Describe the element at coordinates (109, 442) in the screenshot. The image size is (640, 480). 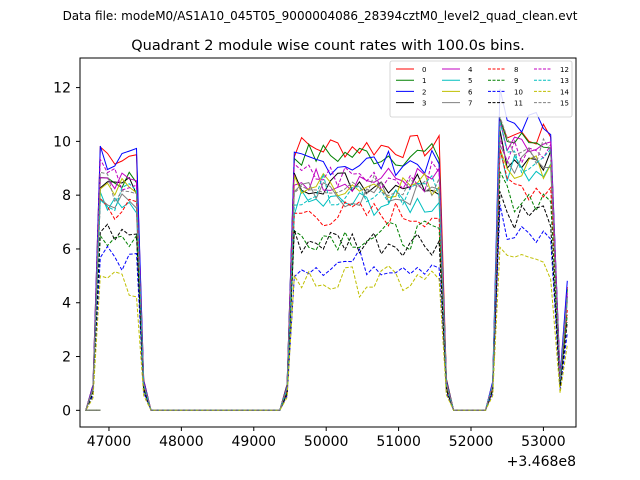
I see `x-tick-label: 47000` at that location.